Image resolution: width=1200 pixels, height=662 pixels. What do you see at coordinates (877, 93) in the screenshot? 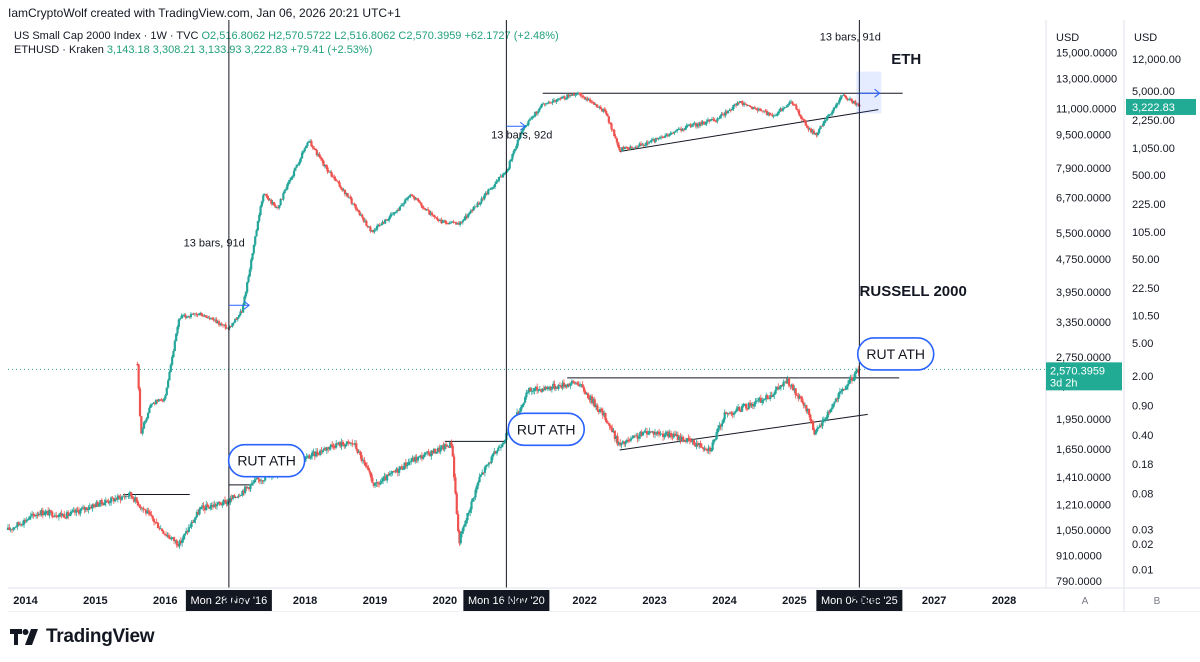
I see `measure-arrowhead` at bounding box center [877, 93].